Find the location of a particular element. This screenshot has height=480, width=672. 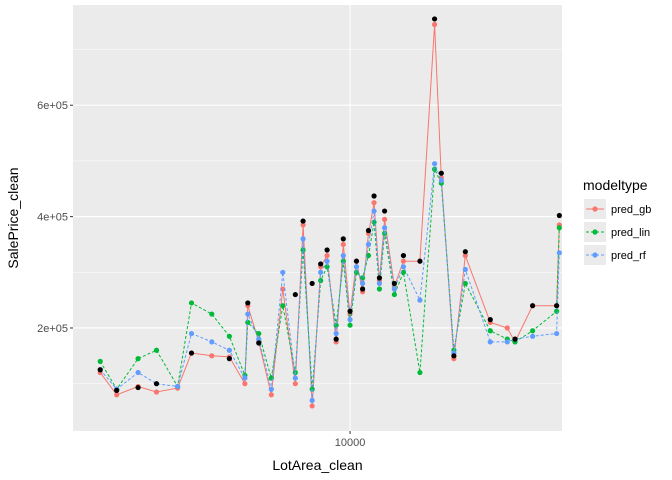

legend-entry-pred_rf: pred_rf is located at coordinates (615, 255).